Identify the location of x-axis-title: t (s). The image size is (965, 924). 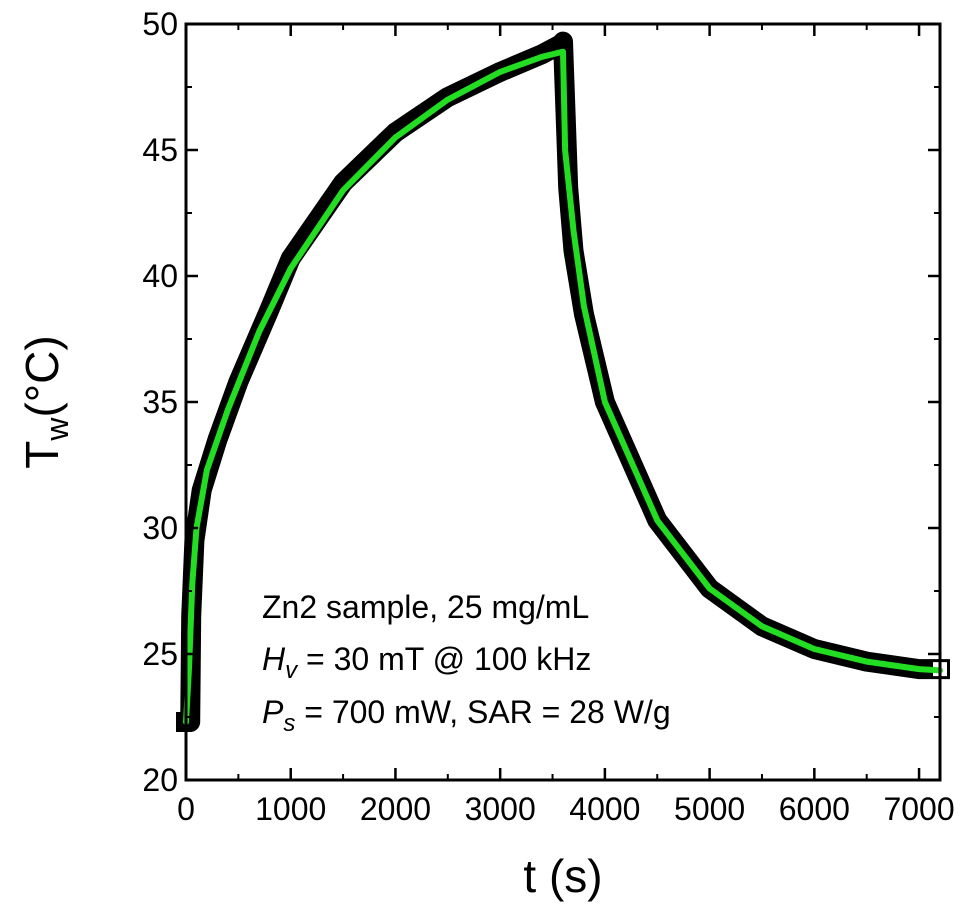
(562, 876).